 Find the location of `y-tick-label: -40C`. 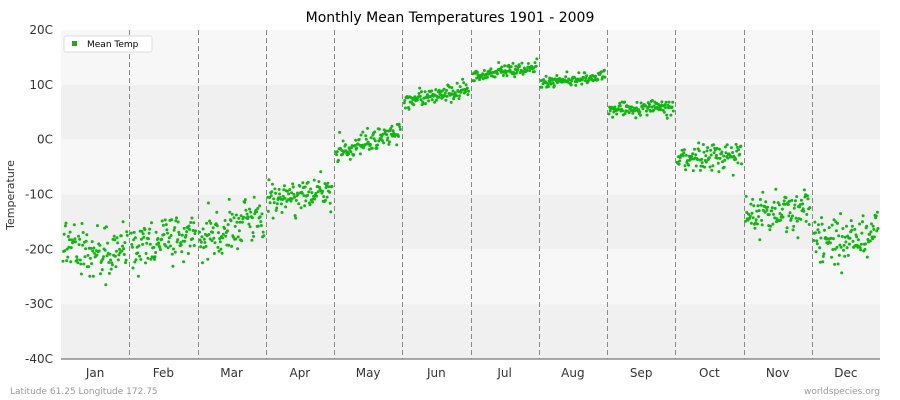

y-tick-label: -40C is located at coordinates (39, 359).